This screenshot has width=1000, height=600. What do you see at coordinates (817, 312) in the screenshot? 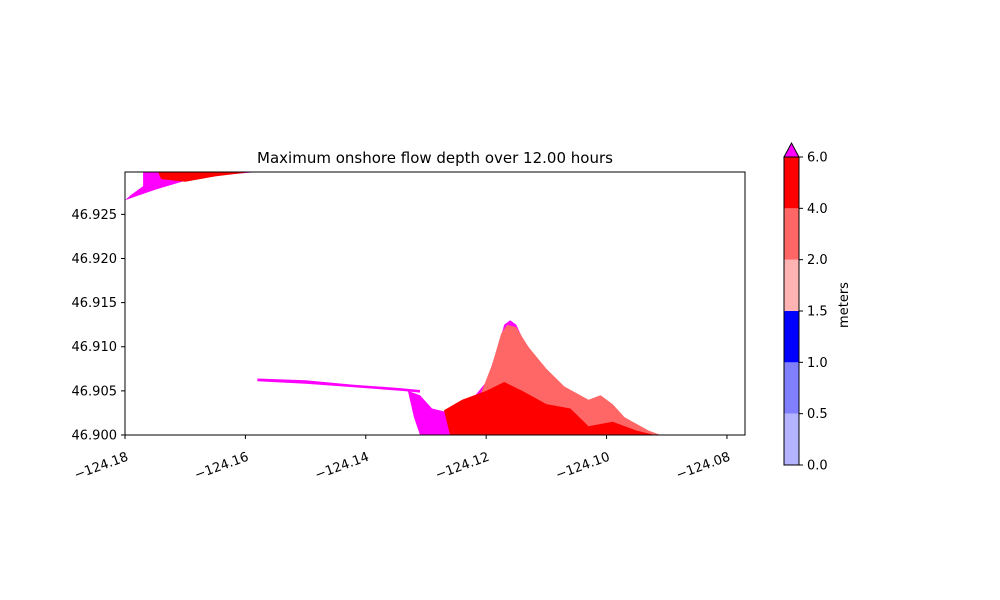
I see `colorbar-tick-label: 1.5` at bounding box center [817, 312].